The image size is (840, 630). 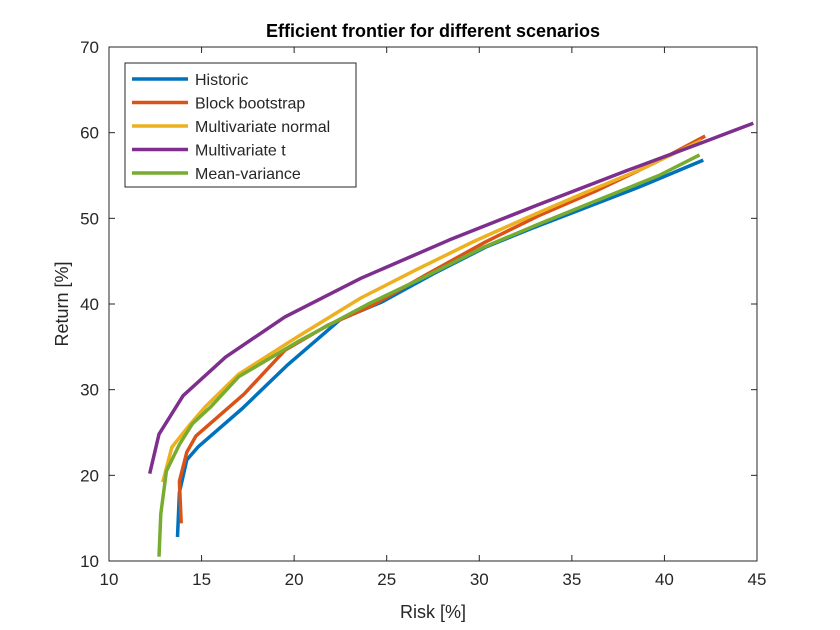 What do you see at coordinates (757, 579) in the screenshot?
I see `x-tick-label: 45` at bounding box center [757, 579].